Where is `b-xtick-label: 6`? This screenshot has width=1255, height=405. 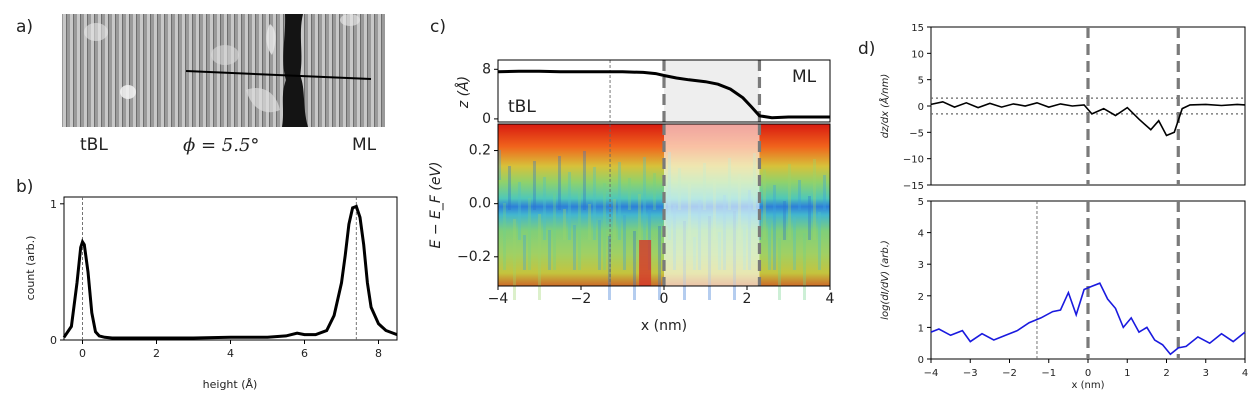
b-xtick-label: 6 is located at coordinates (304, 353).